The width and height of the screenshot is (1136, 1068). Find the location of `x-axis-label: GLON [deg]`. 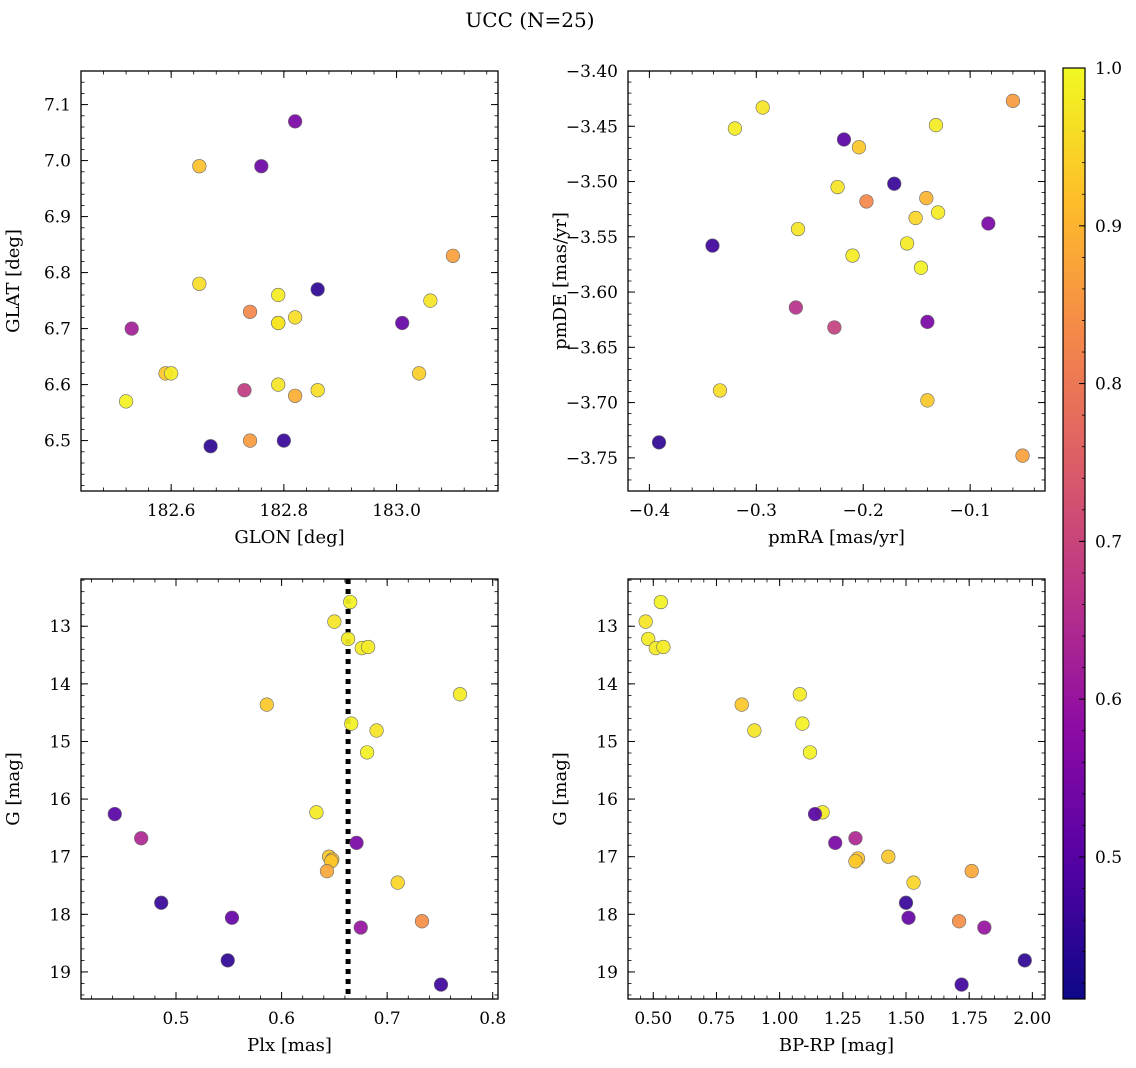

x-axis-label: GLON [deg] is located at coordinates (289, 537).